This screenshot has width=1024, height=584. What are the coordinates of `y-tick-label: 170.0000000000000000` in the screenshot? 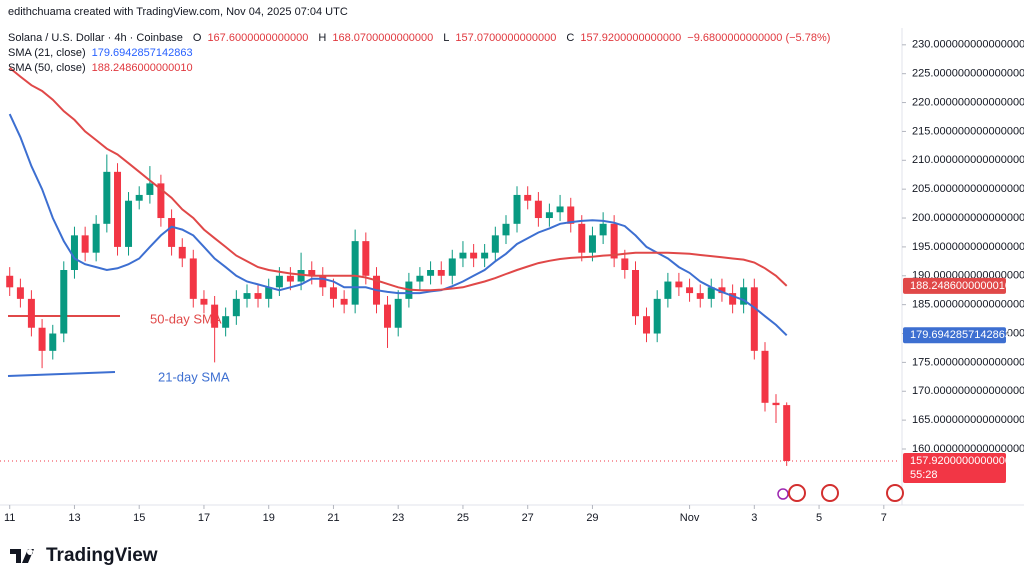 It's located at (968, 391).